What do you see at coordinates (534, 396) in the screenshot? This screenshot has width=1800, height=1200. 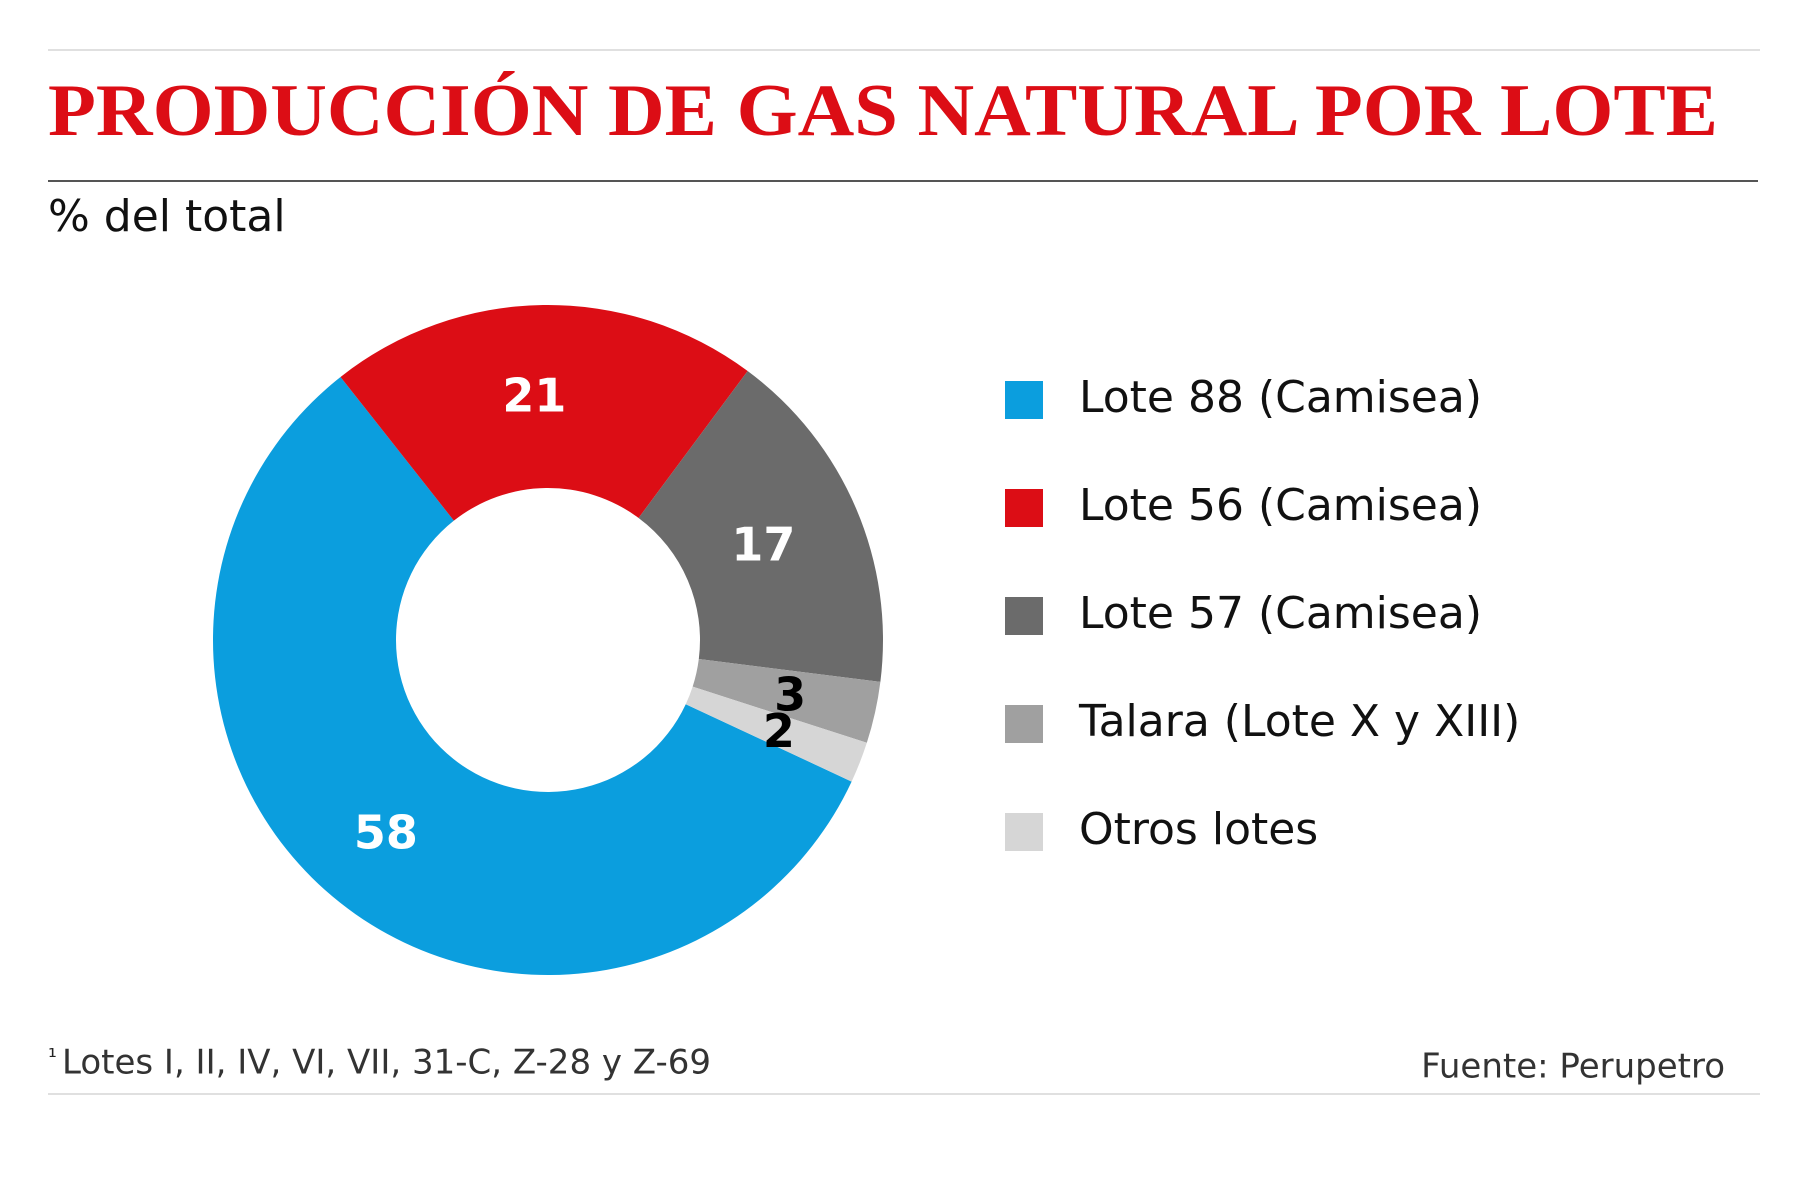 I see `data-label: 21` at bounding box center [534, 396].